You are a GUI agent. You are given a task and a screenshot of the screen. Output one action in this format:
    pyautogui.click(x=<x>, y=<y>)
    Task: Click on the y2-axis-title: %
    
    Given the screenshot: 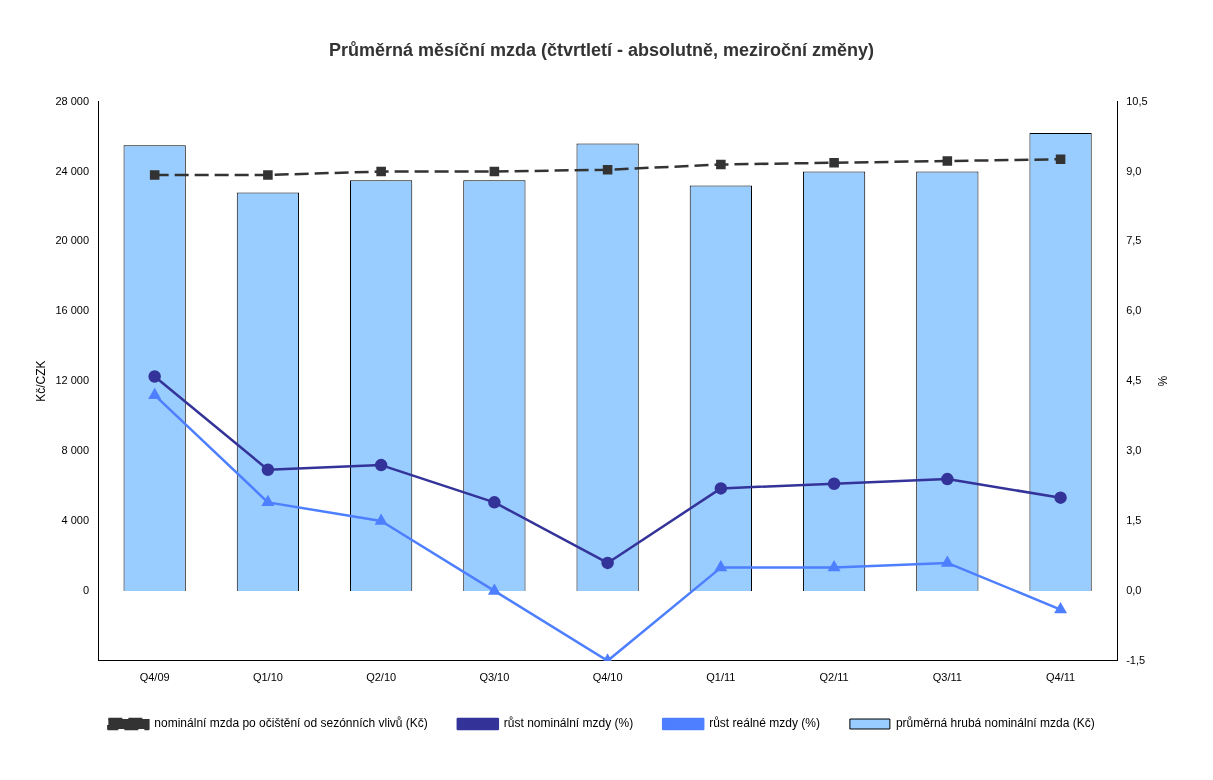 What is the action you would take?
    pyautogui.click(x=1162, y=381)
    